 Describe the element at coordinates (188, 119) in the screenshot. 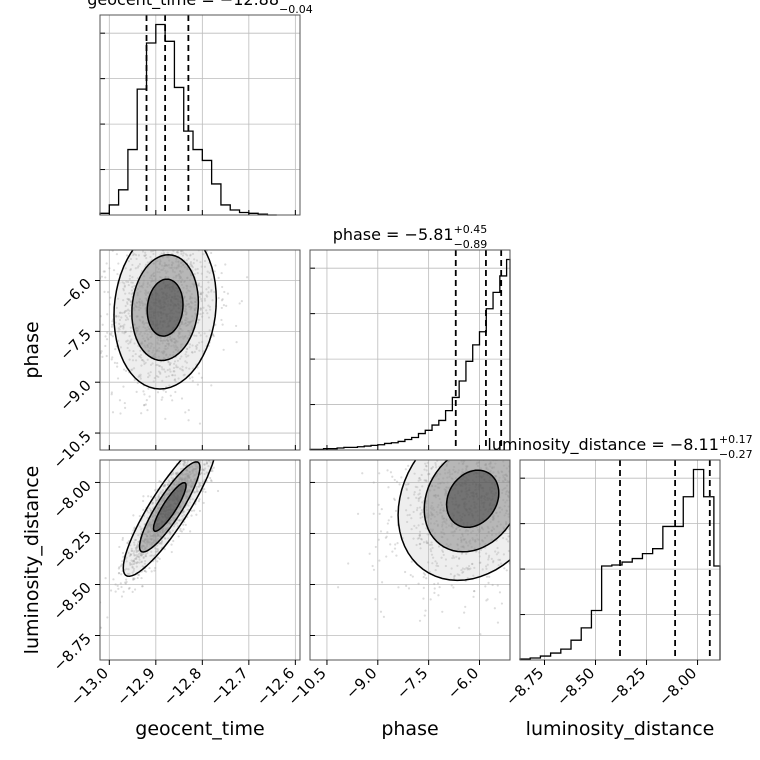

I see `histogram-geocent_time` at that location.